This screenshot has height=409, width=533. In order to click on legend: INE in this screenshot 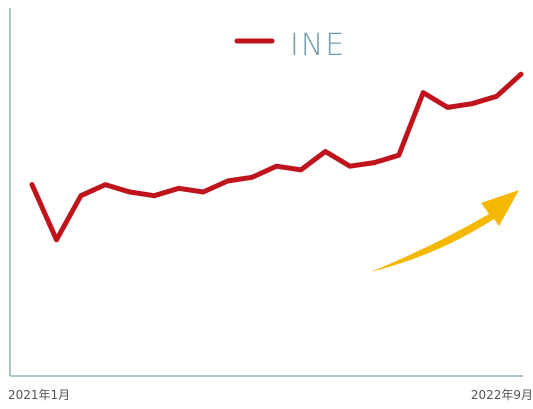, I will do `click(290, 45)`.